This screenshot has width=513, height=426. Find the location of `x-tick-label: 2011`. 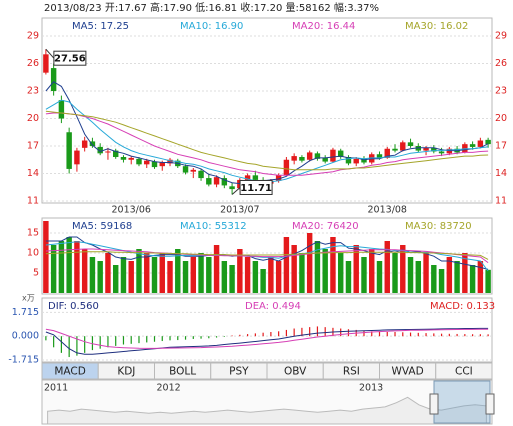

x-tick-label: 2011 is located at coordinates (56, 388).